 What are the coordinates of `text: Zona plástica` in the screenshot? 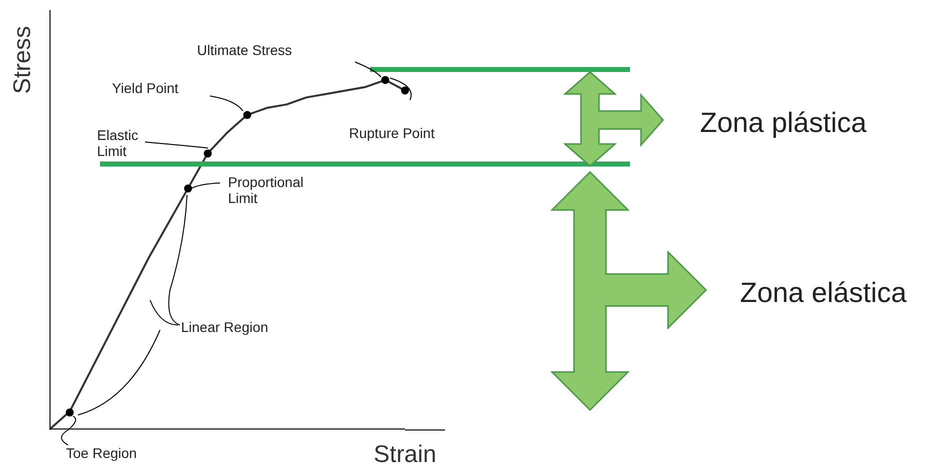 It's located at (783, 122).